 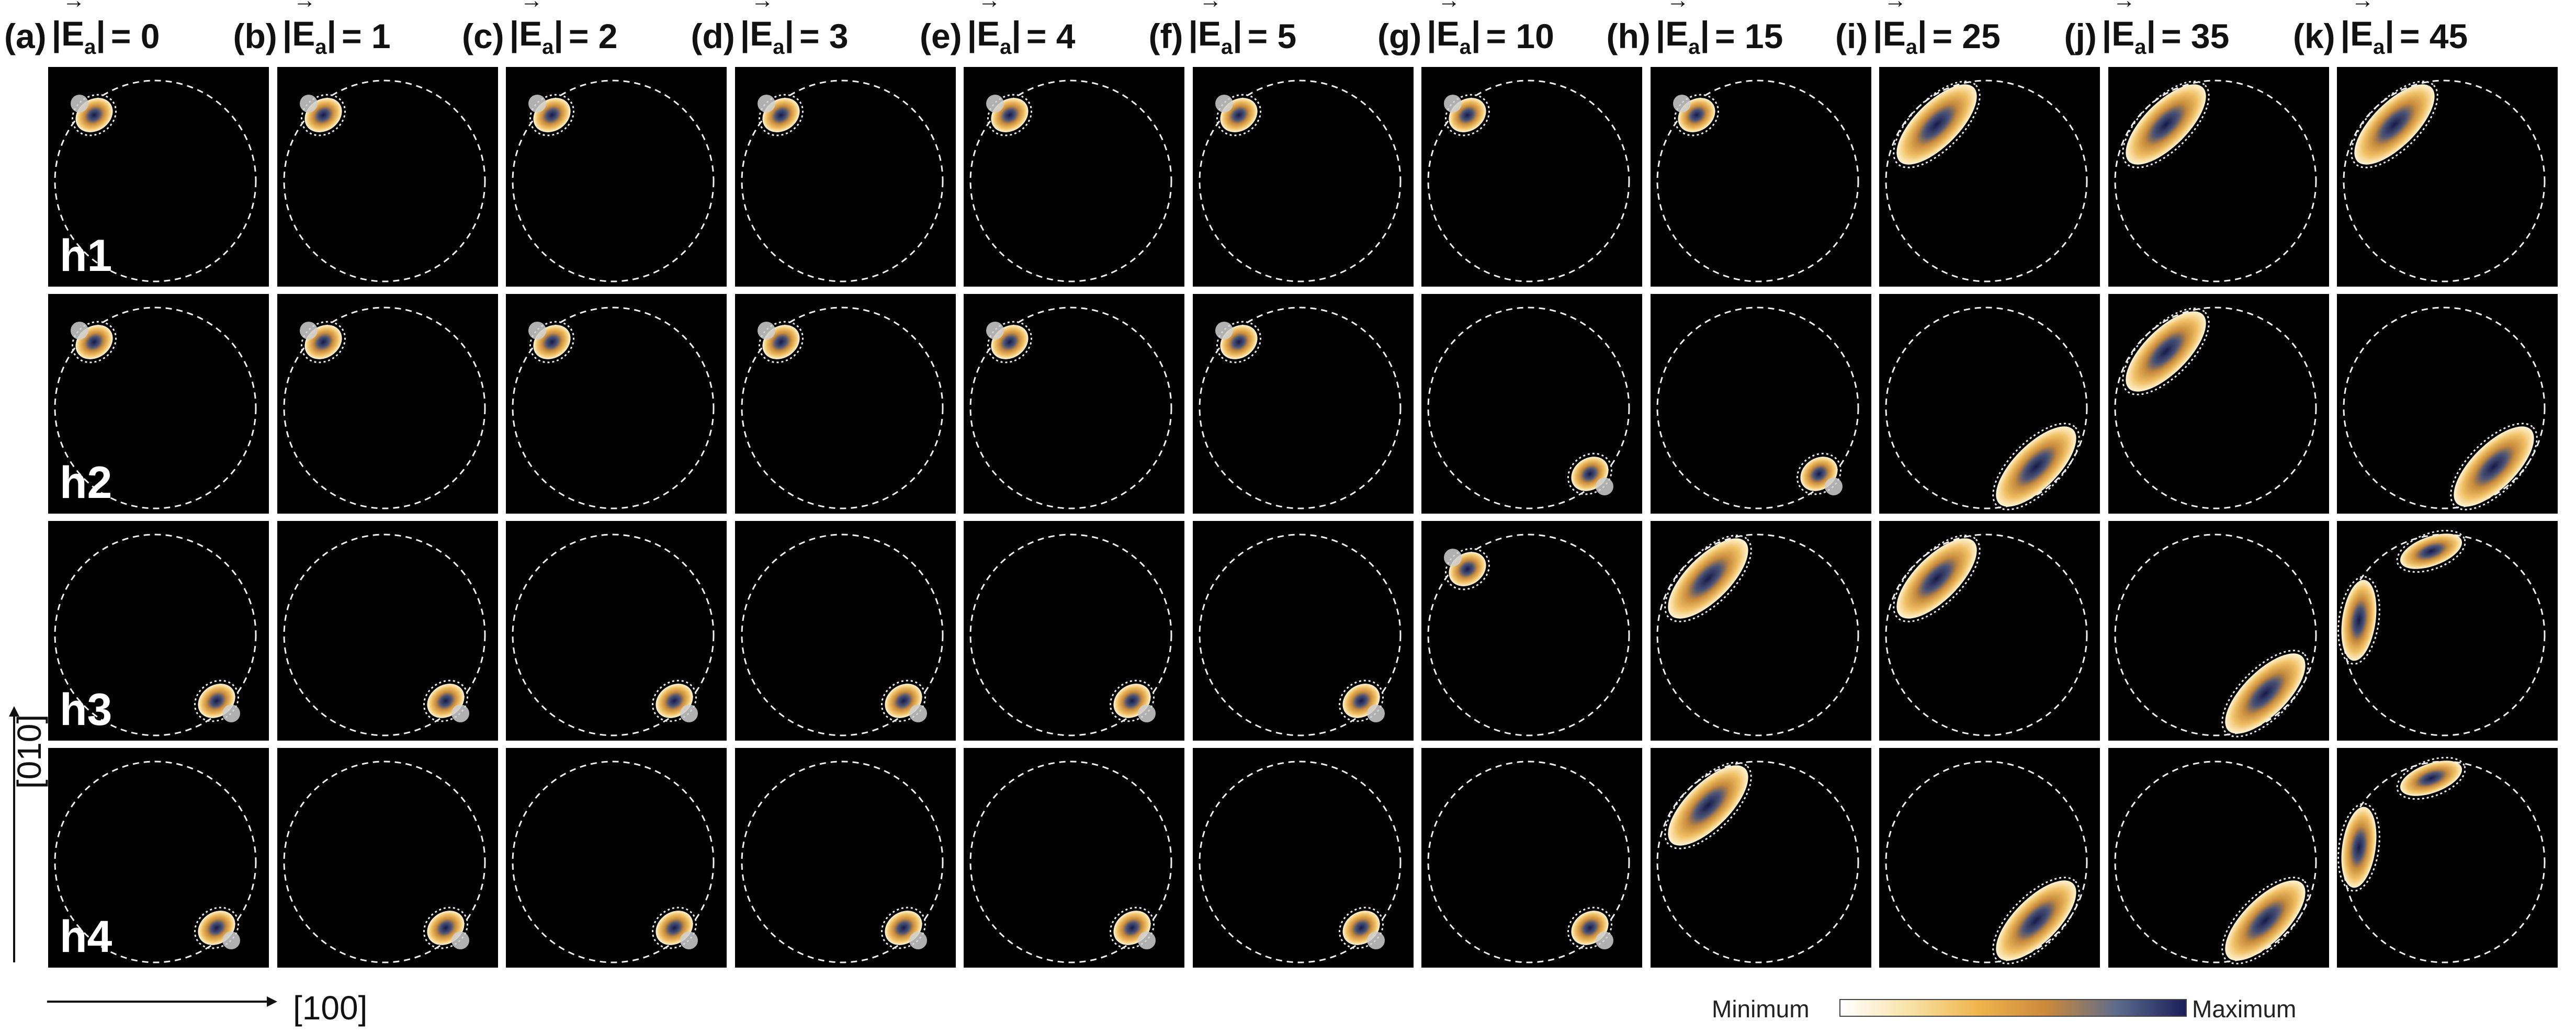 I want to click on column-header: (e) | → Ea| = 4, so click(x=1032, y=31).